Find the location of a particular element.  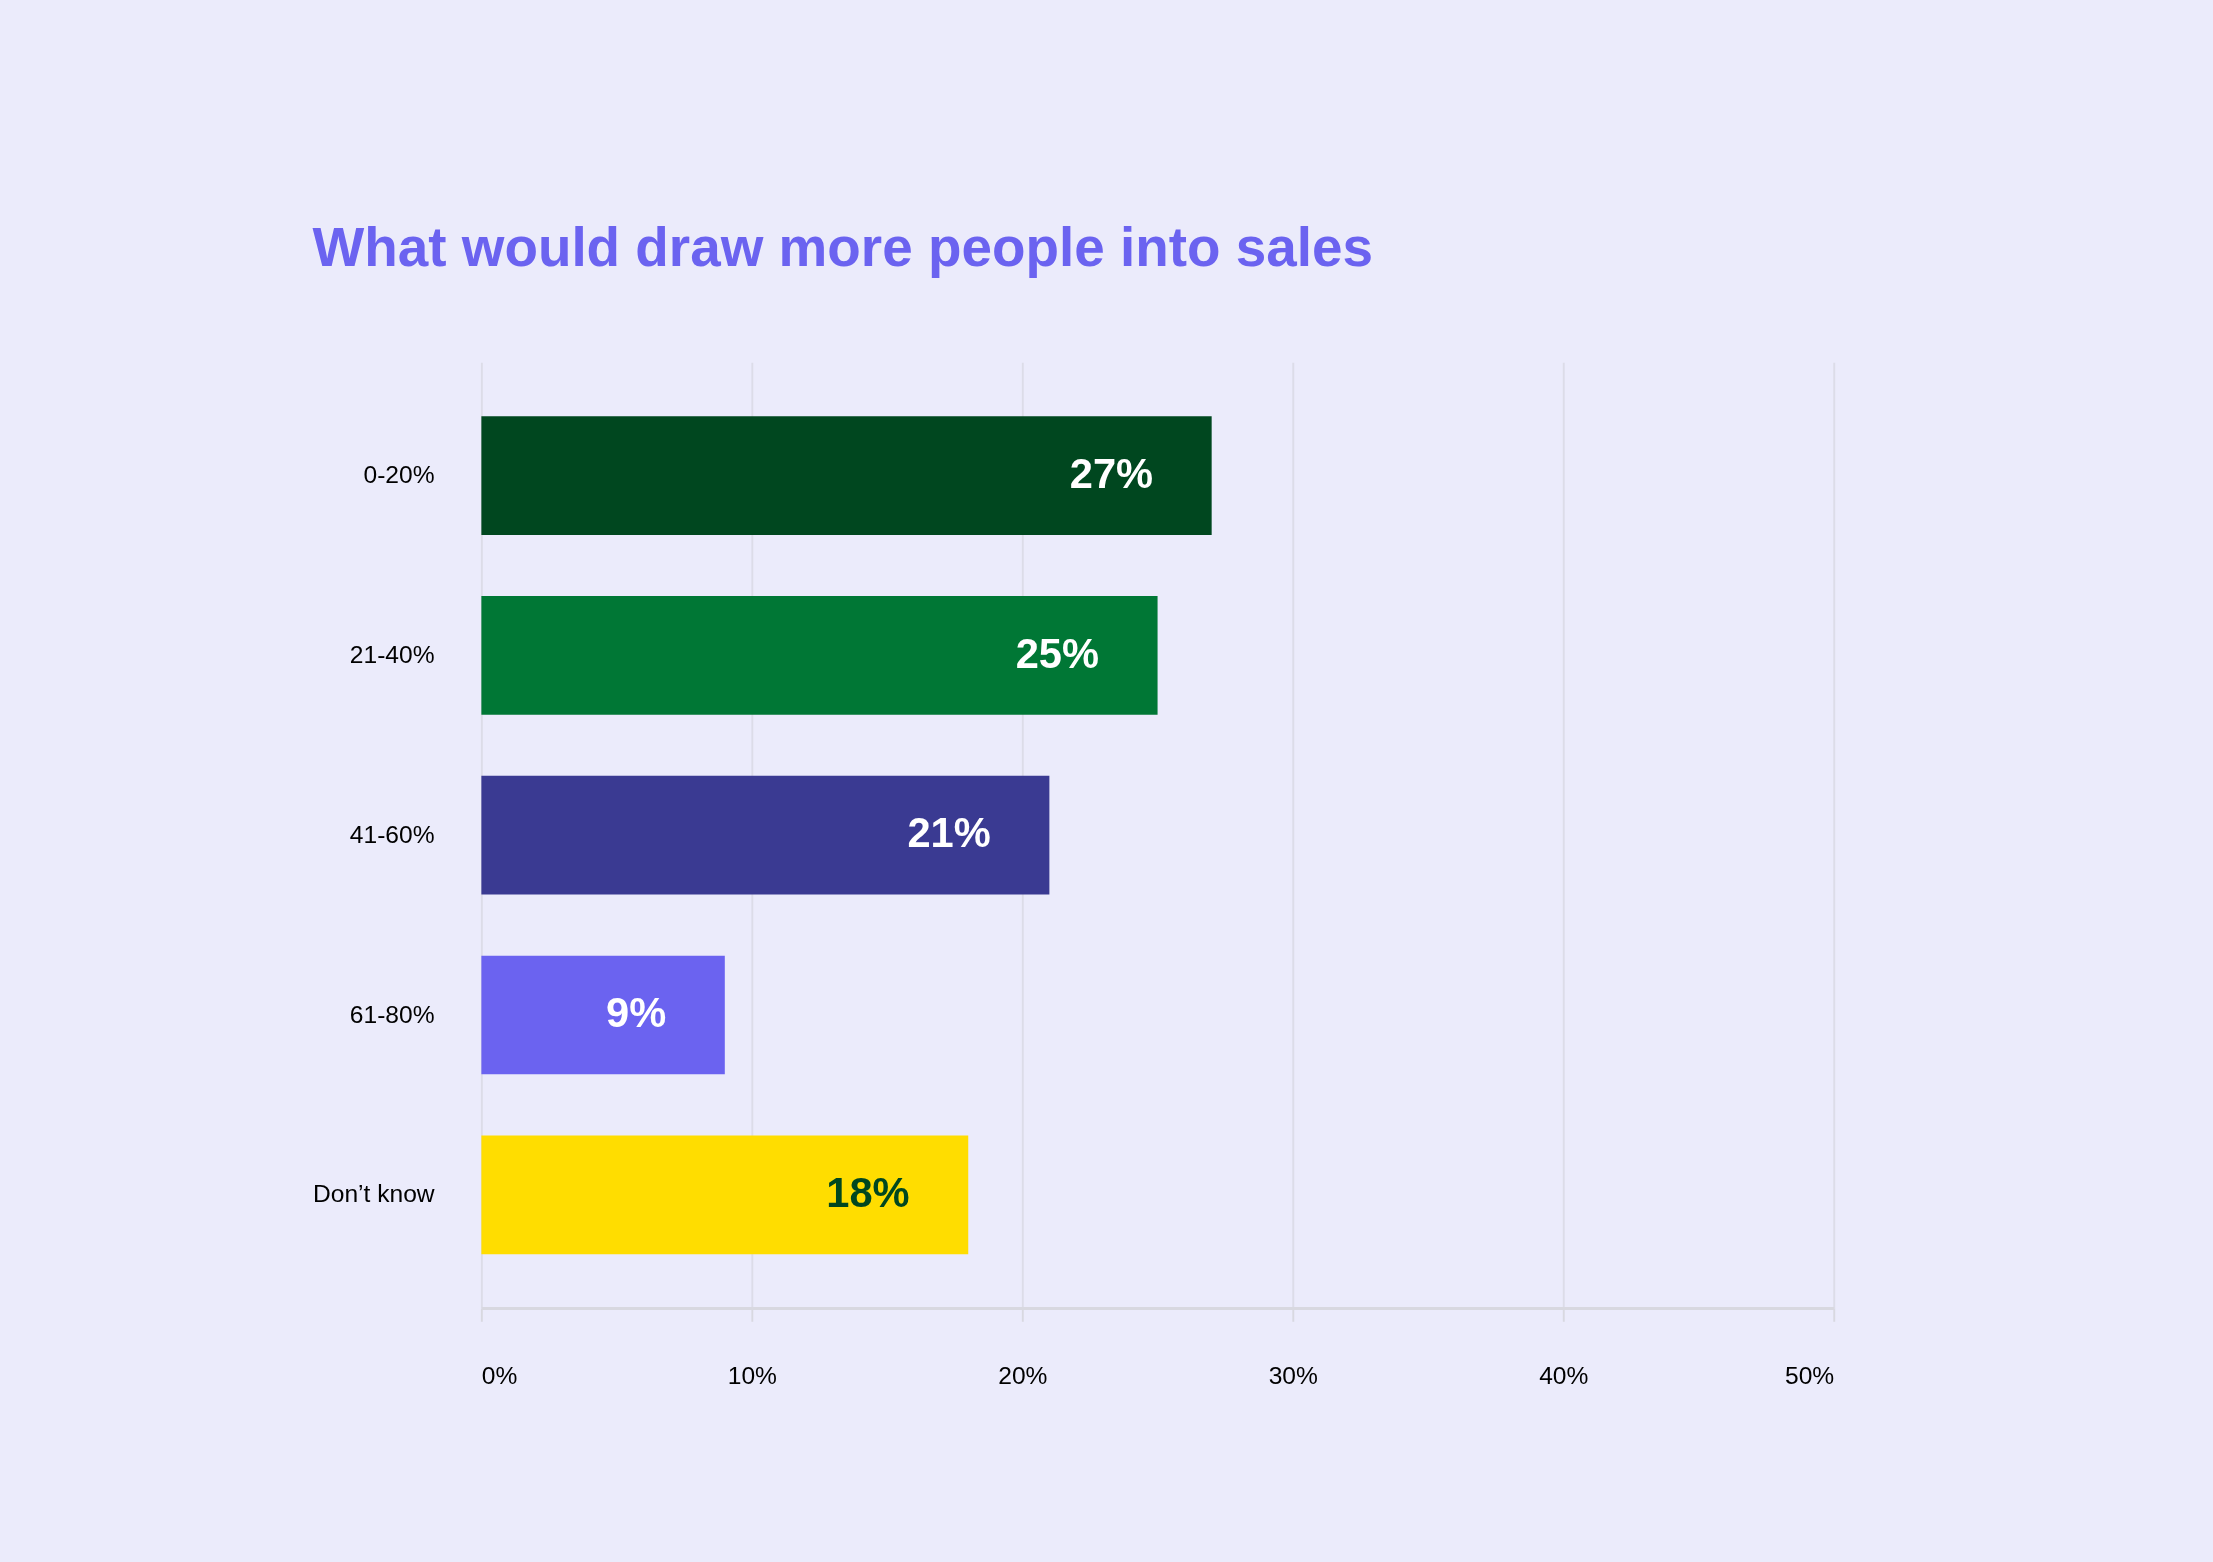

y-tick-label: Don’t know is located at coordinates (373, 1194).